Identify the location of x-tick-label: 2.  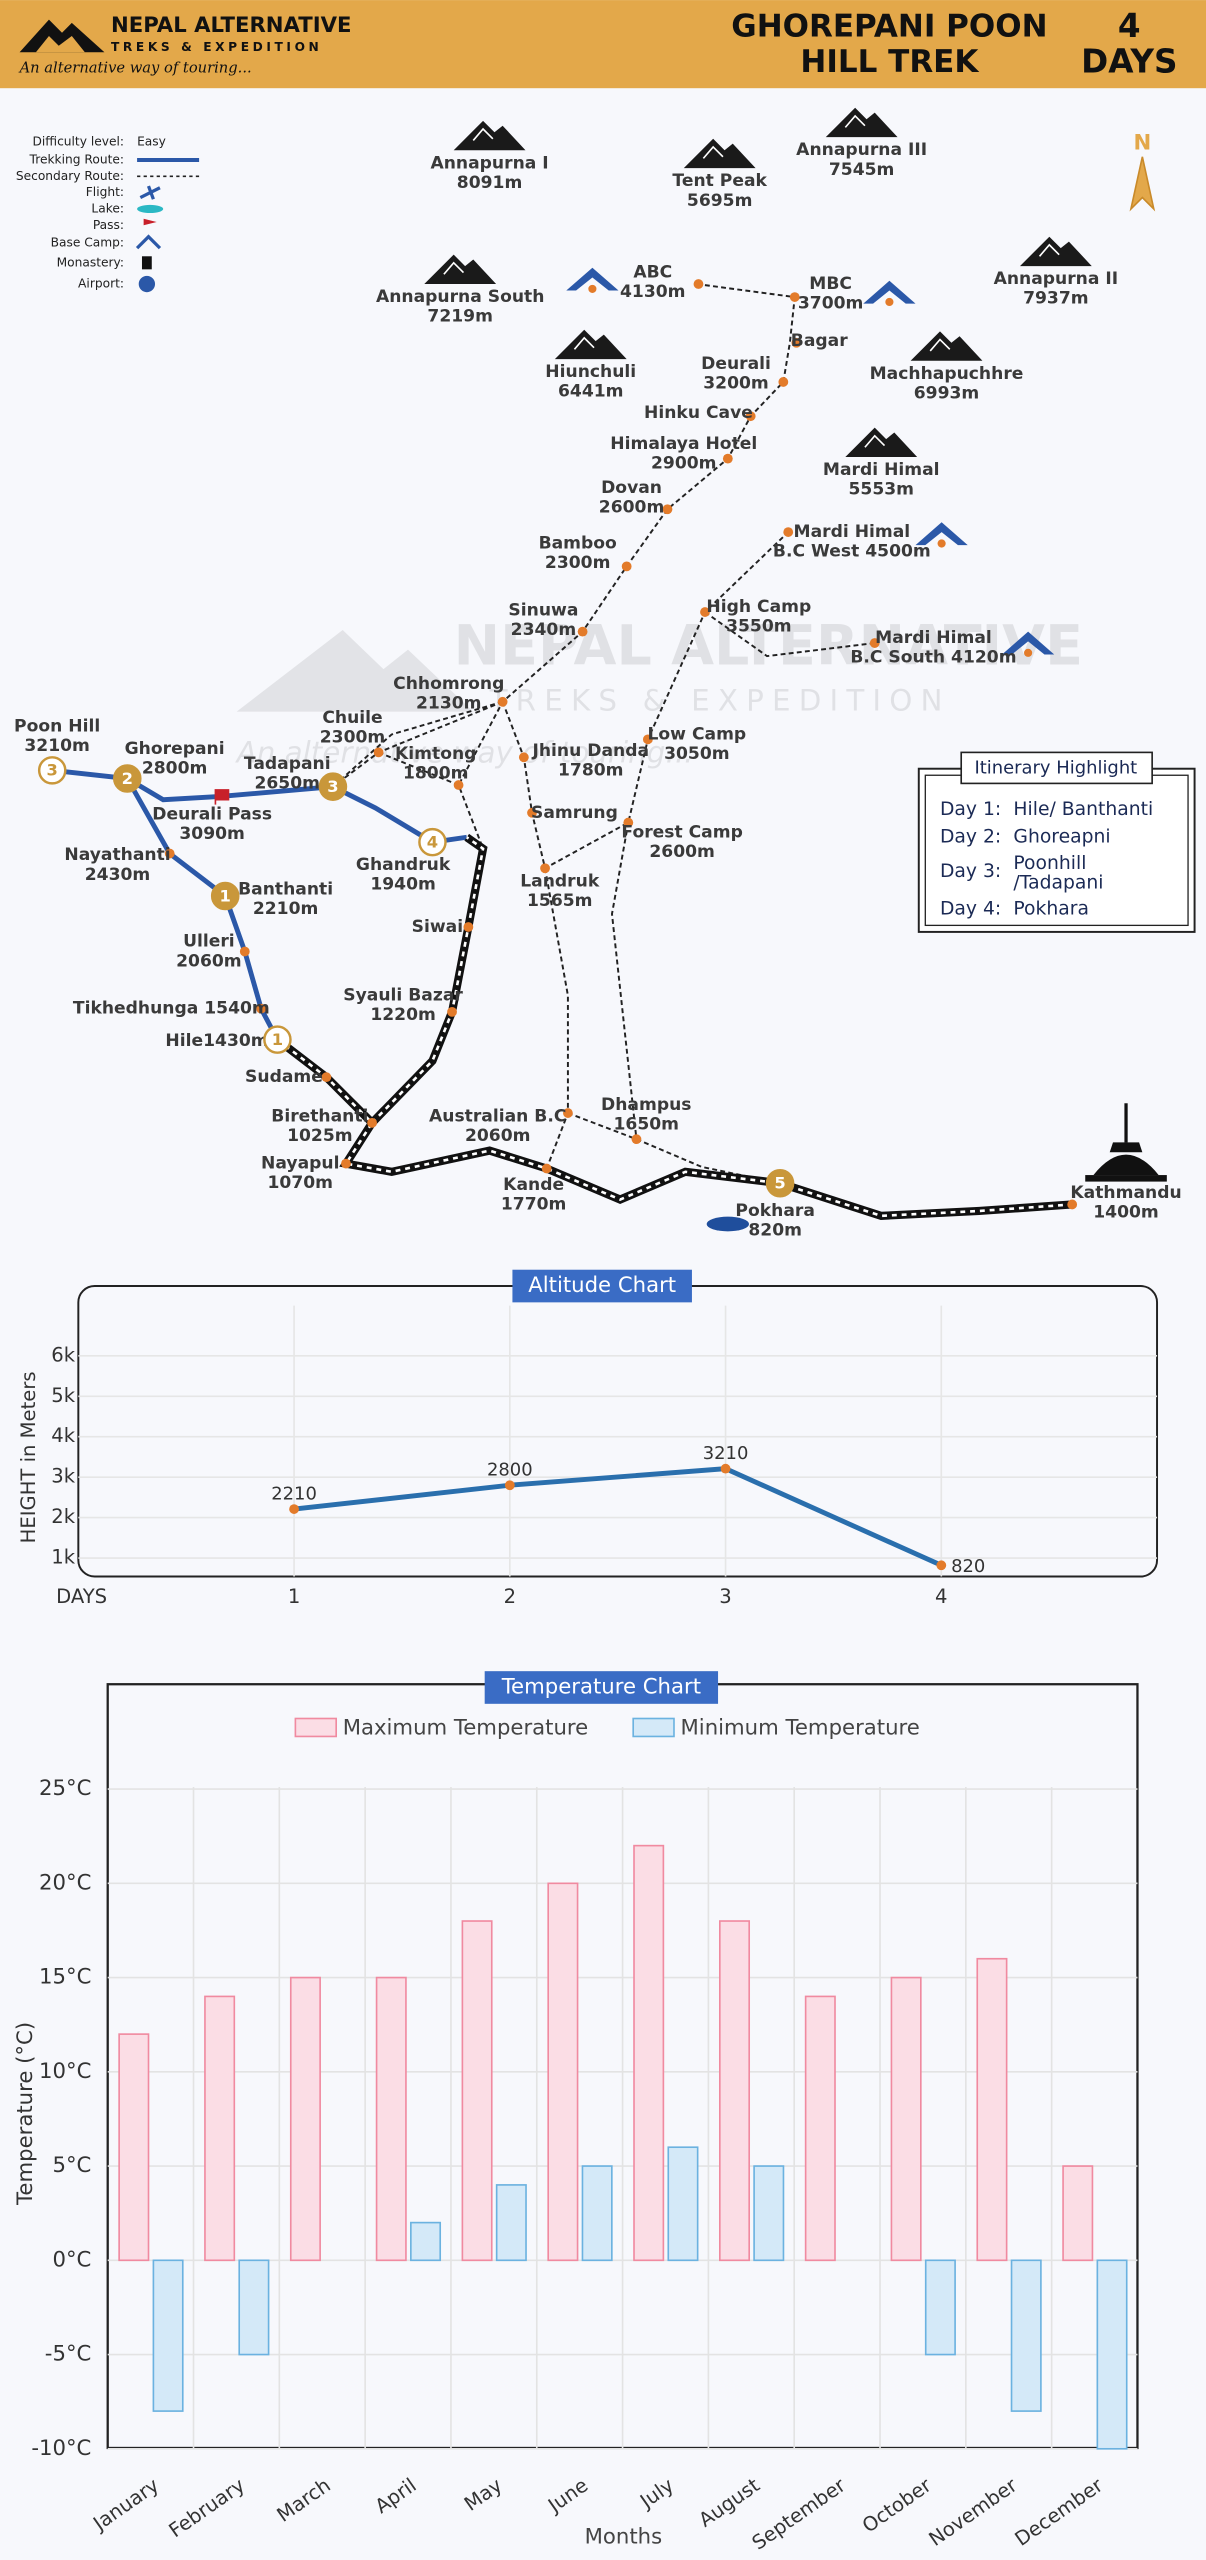
(510, 1596).